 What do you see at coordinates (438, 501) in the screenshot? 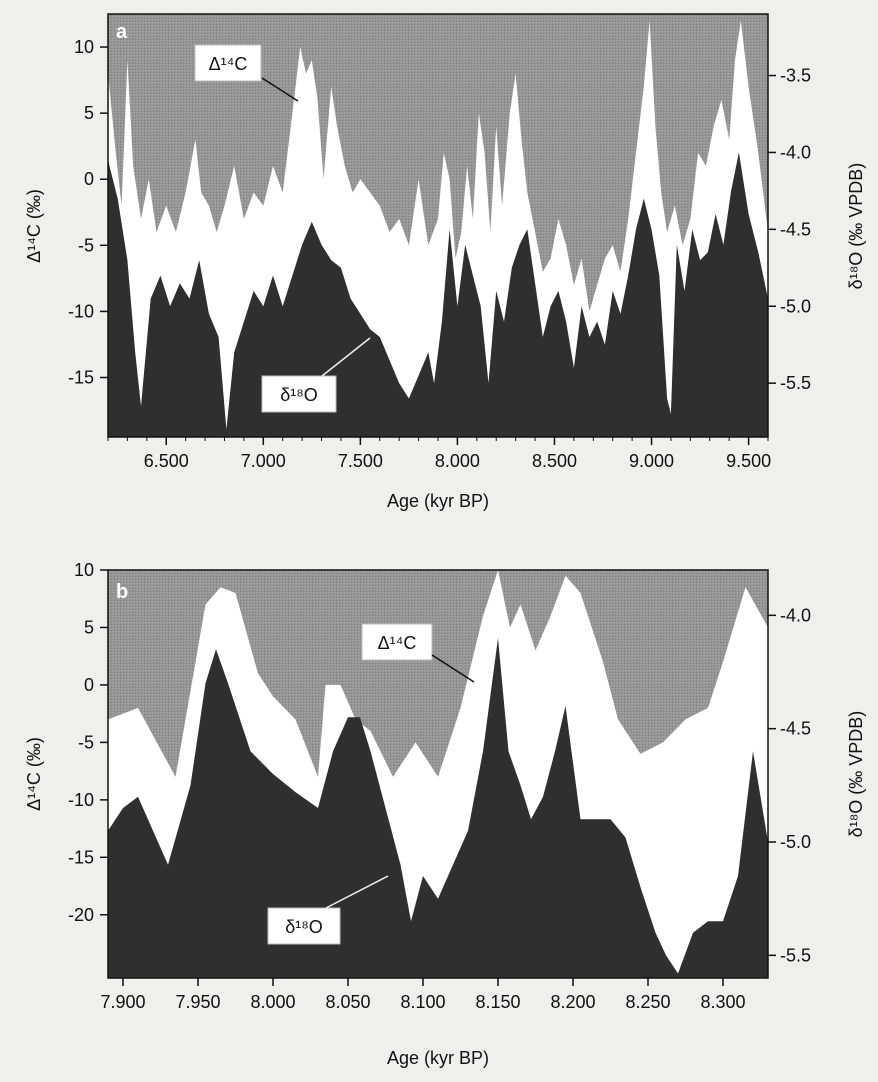
I see `panel-a-x-axis-label: Age (kyr BP)` at bounding box center [438, 501].